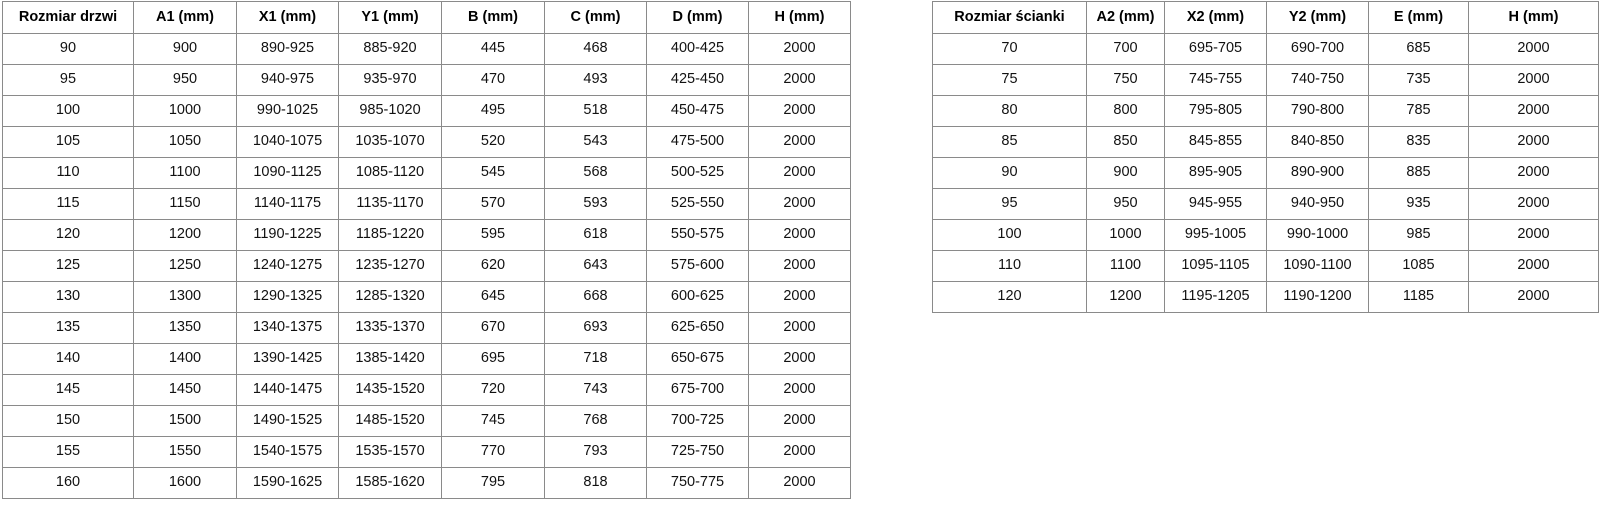 This screenshot has height=514, width=1600. Describe the element at coordinates (1317, 80) in the screenshot. I see `table-cell: 740-750` at that location.